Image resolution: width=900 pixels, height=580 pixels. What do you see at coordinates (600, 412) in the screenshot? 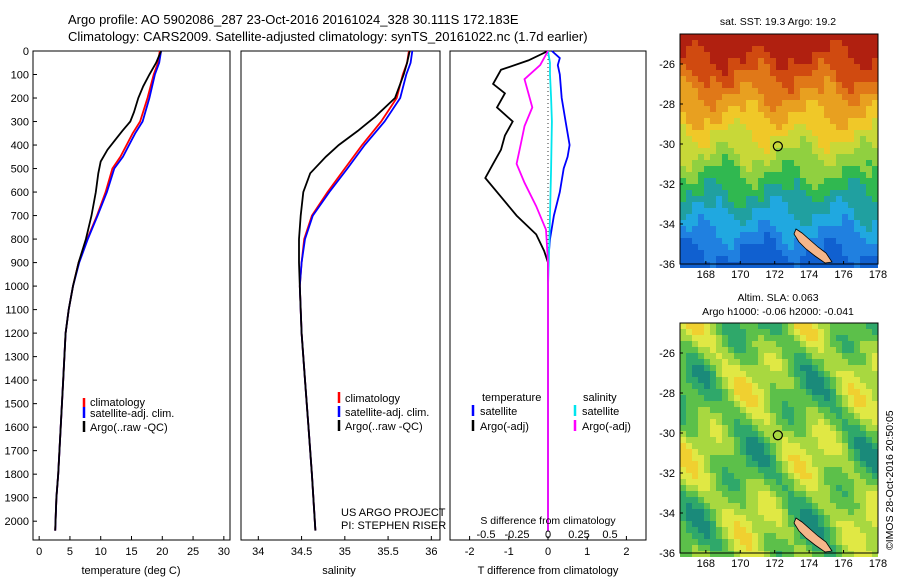
I see `legend-label-sal-satellite: satellite` at bounding box center [600, 412].